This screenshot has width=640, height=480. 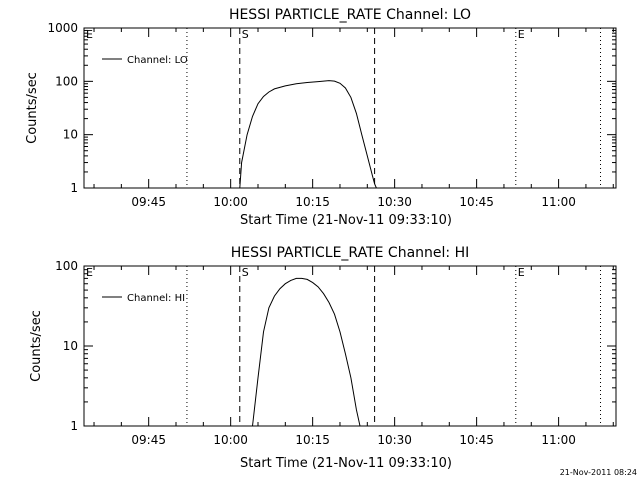 What do you see at coordinates (62, 28) in the screenshot?
I see `y-tick-label: 1000` at bounding box center [62, 28].